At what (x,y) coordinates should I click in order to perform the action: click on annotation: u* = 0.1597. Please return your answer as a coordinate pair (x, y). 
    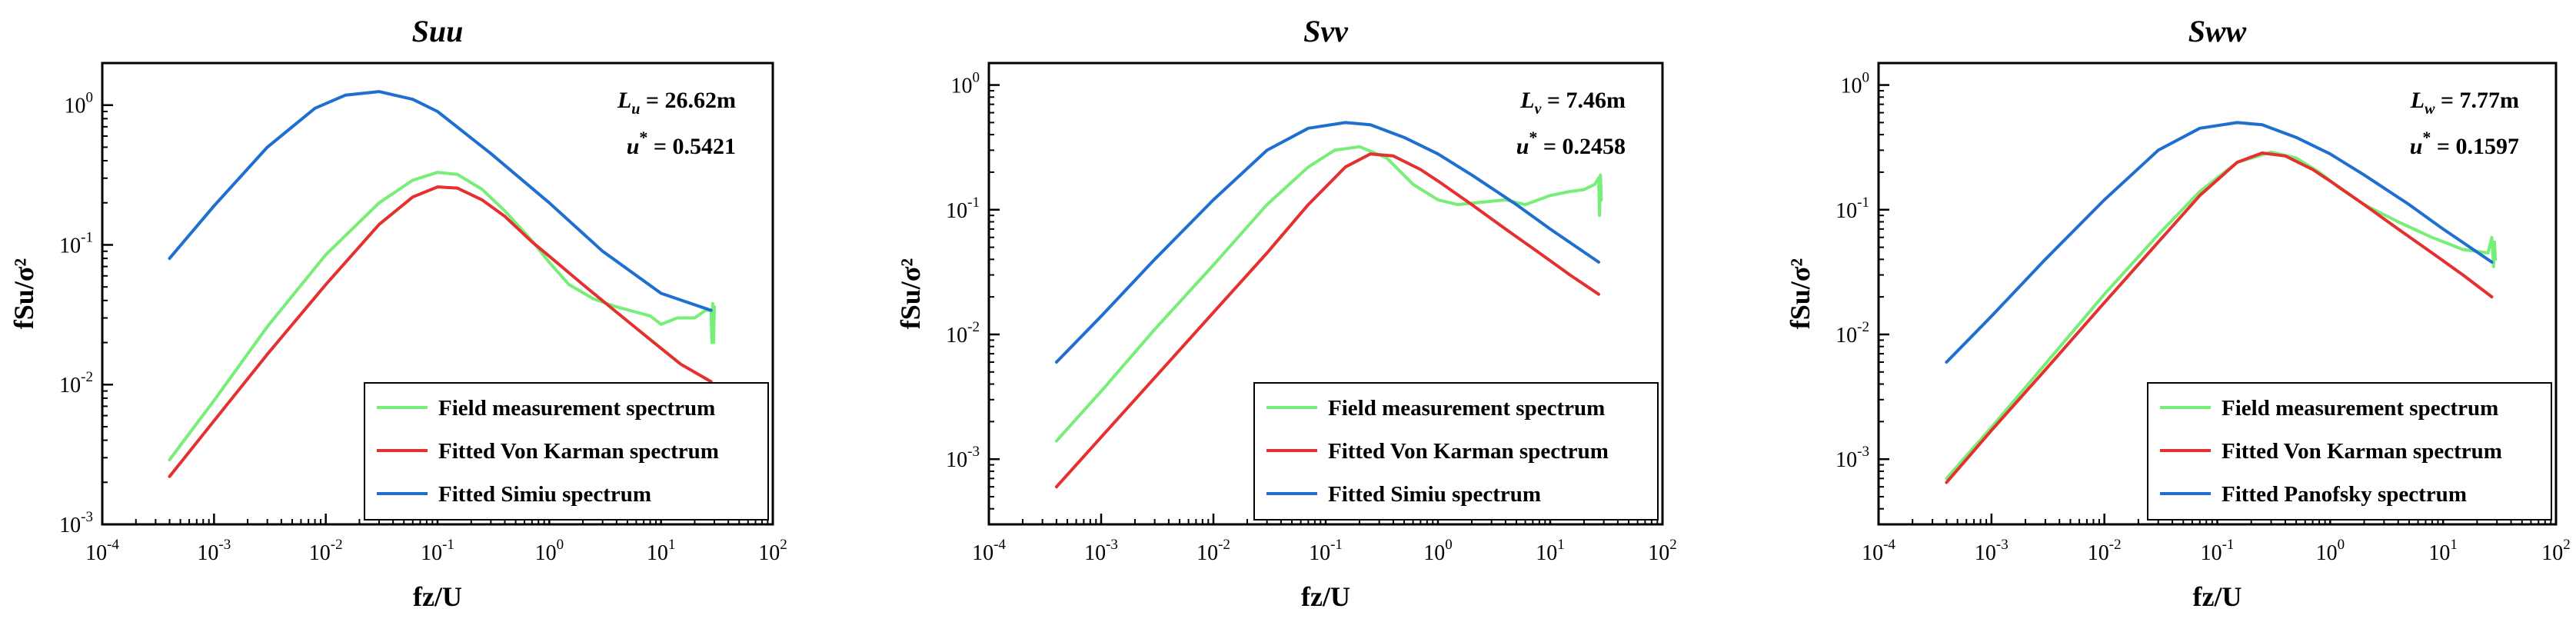
    Looking at the image, I should click on (2464, 143).